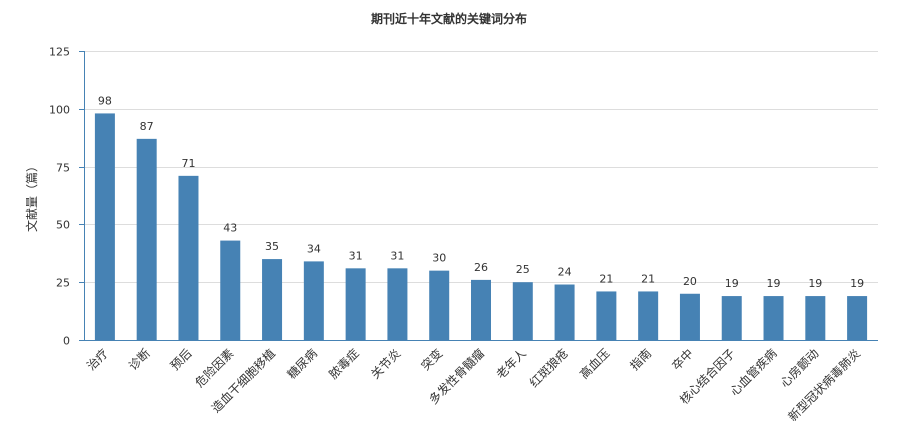  I want to click on x-tick-label: 危险因素, so click(214, 368).